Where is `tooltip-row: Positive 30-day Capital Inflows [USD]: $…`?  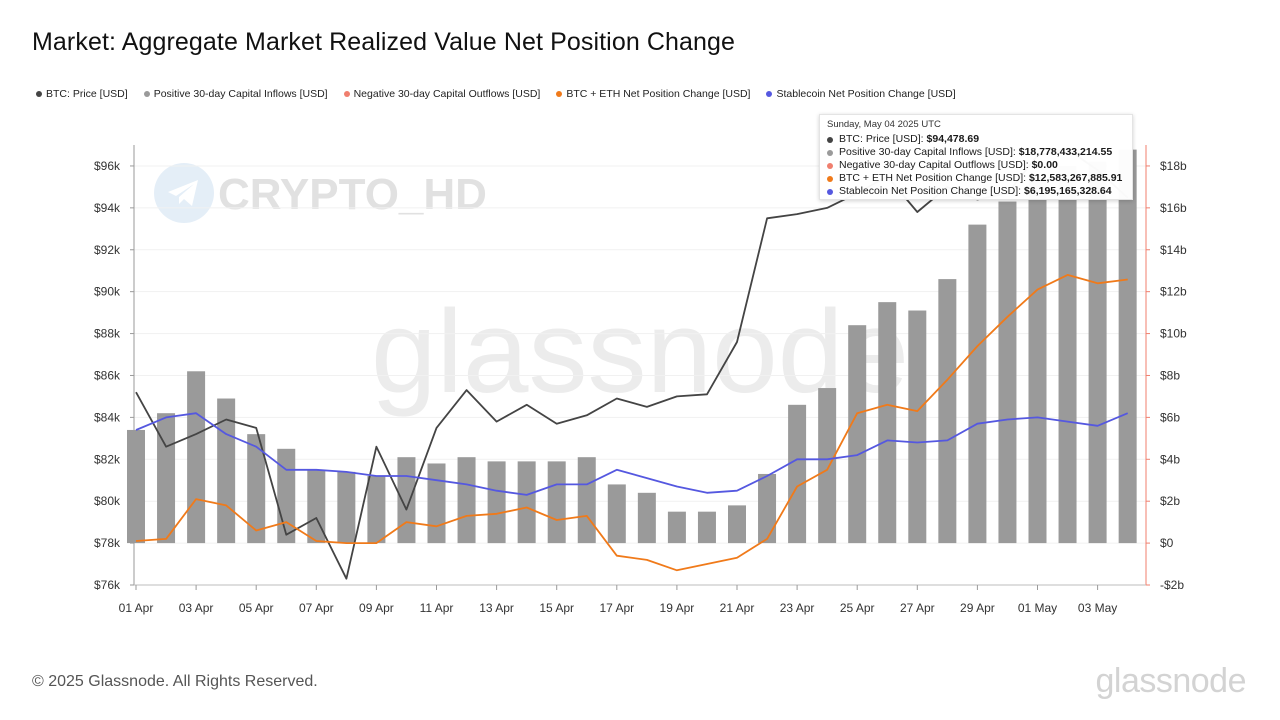 tooltip-row: Positive 30-day Capital Inflows [USD]: $… is located at coordinates (976, 152).